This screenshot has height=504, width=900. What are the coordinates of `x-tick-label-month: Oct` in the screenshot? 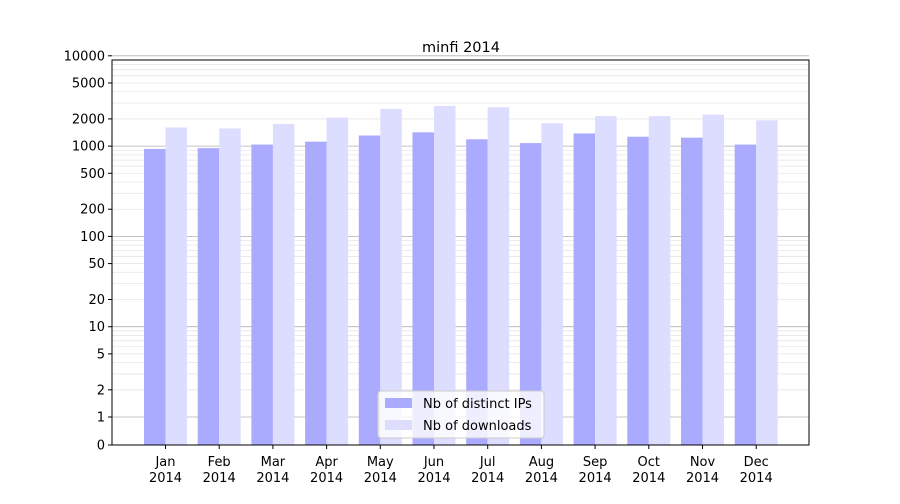 It's located at (649, 462).